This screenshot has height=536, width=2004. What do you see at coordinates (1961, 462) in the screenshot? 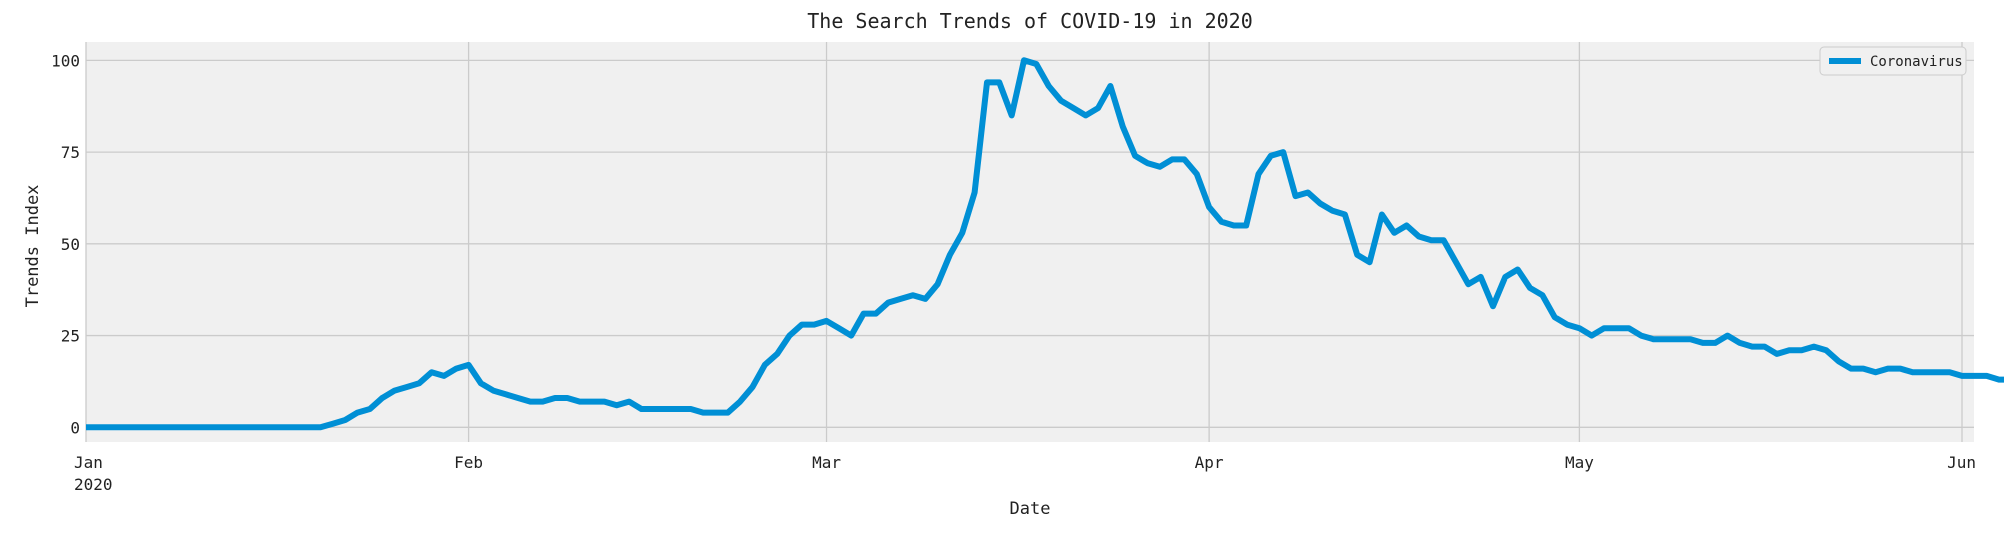
I see `x-tick-label-jun: Jun` at bounding box center [1961, 462].